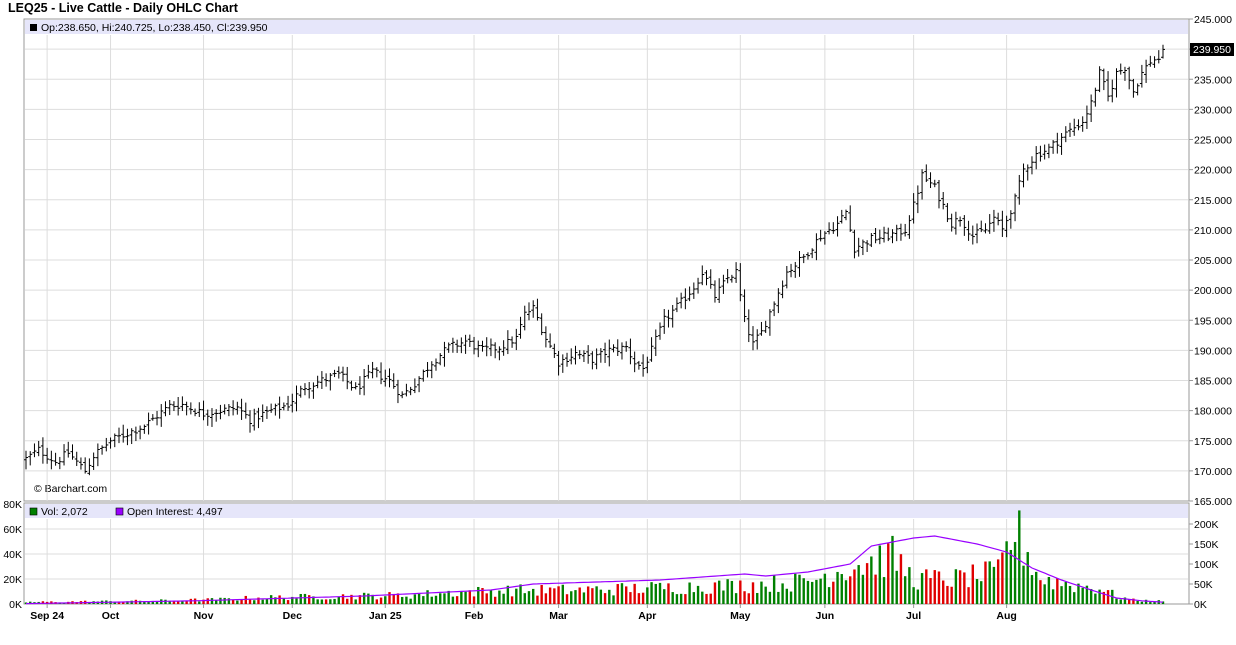 The image size is (1236, 645). What do you see at coordinates (1213, 412) in the screenshot?
I see `price-tick-label: 180.000` at bounding box center [1213, 412].